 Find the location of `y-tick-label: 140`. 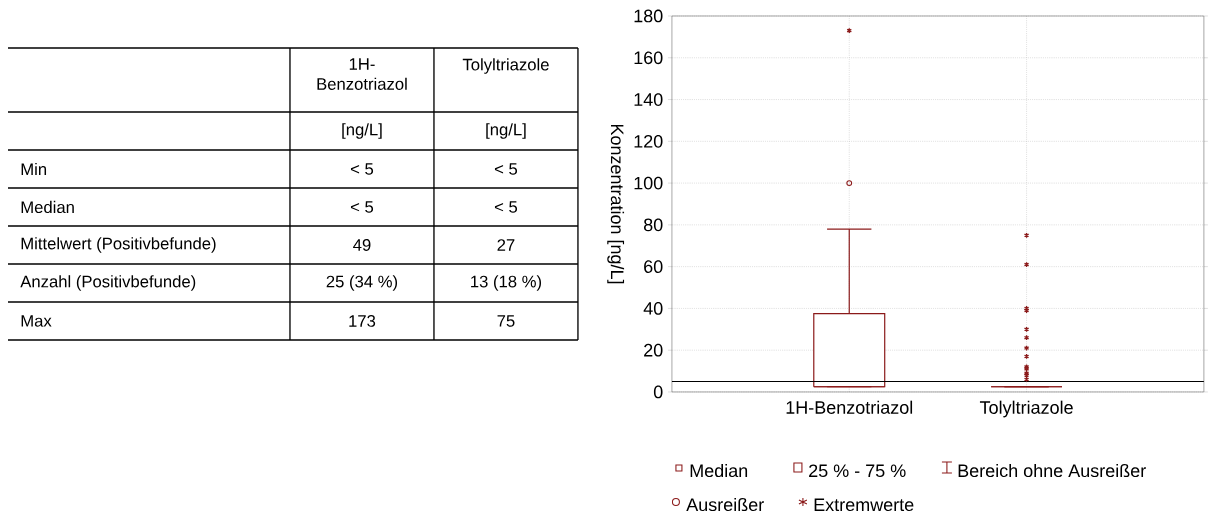

y-tick-label: 140 is located at coordinates (648, 99).